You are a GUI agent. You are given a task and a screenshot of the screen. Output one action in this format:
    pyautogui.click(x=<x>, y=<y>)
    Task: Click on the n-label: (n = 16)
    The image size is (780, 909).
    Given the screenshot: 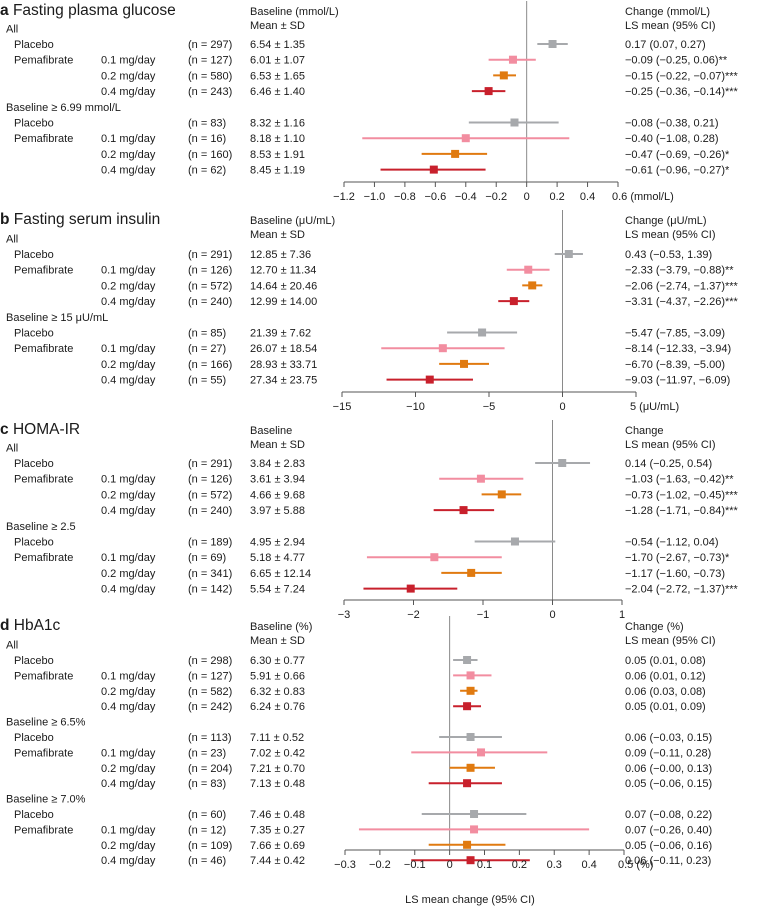 What is the action you would take?
    pyautogui.click(x=207, y=139)
    